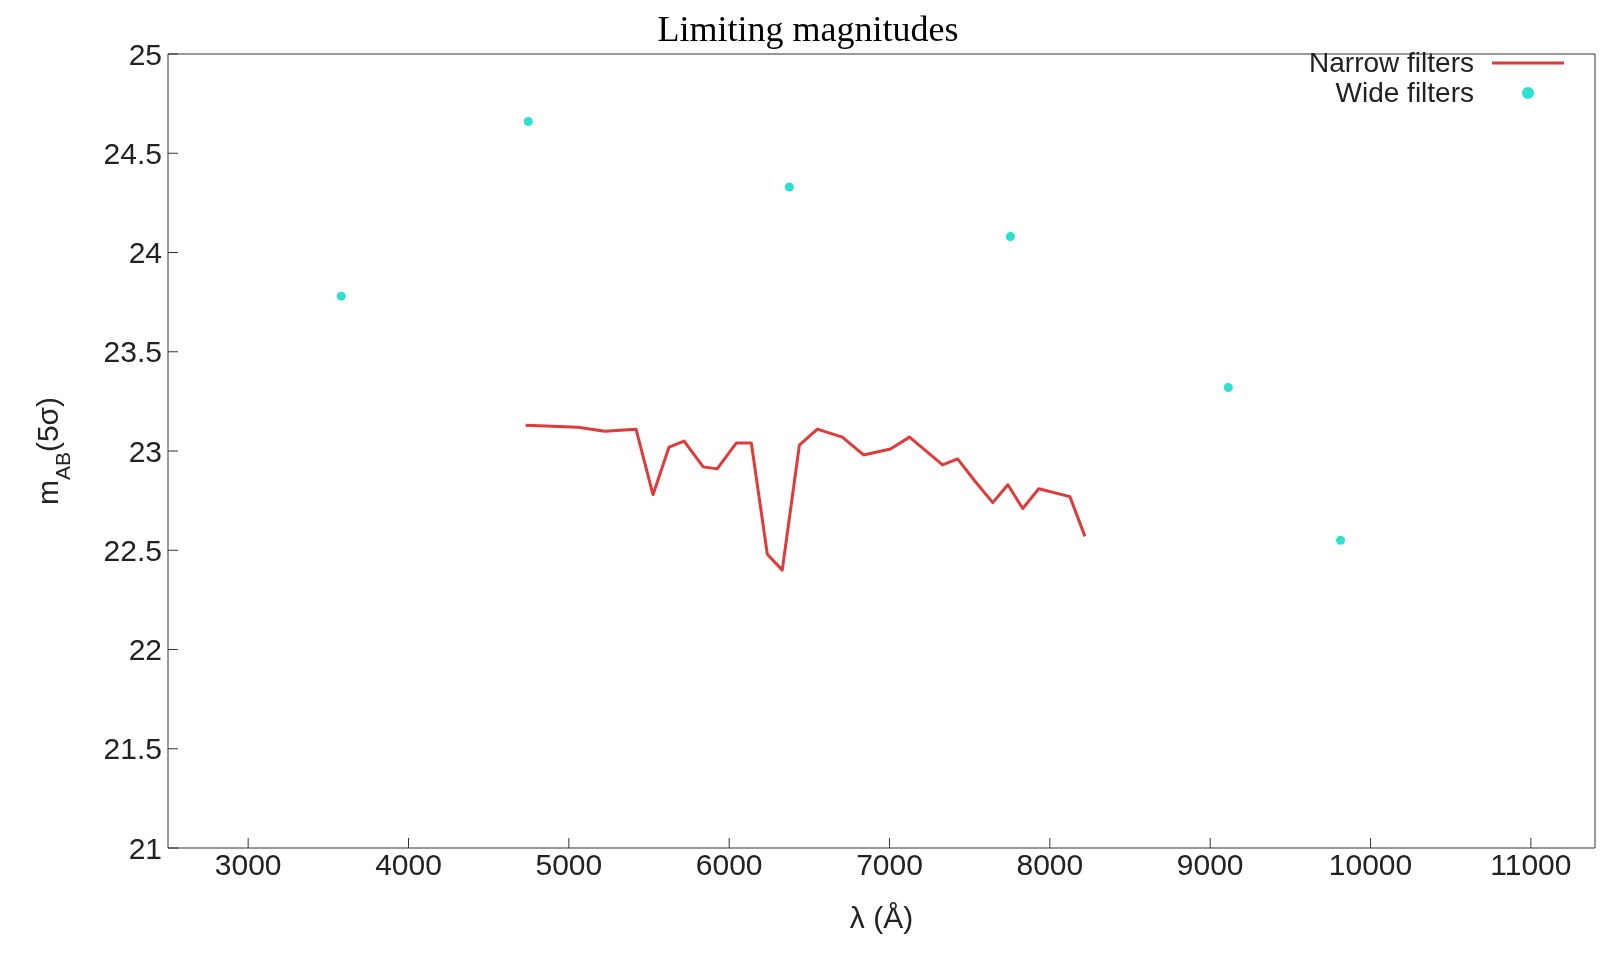 The height and width of the screenshot is (959, 1623). I want to click on legend-label: Wide filters, so click(1404, 92).